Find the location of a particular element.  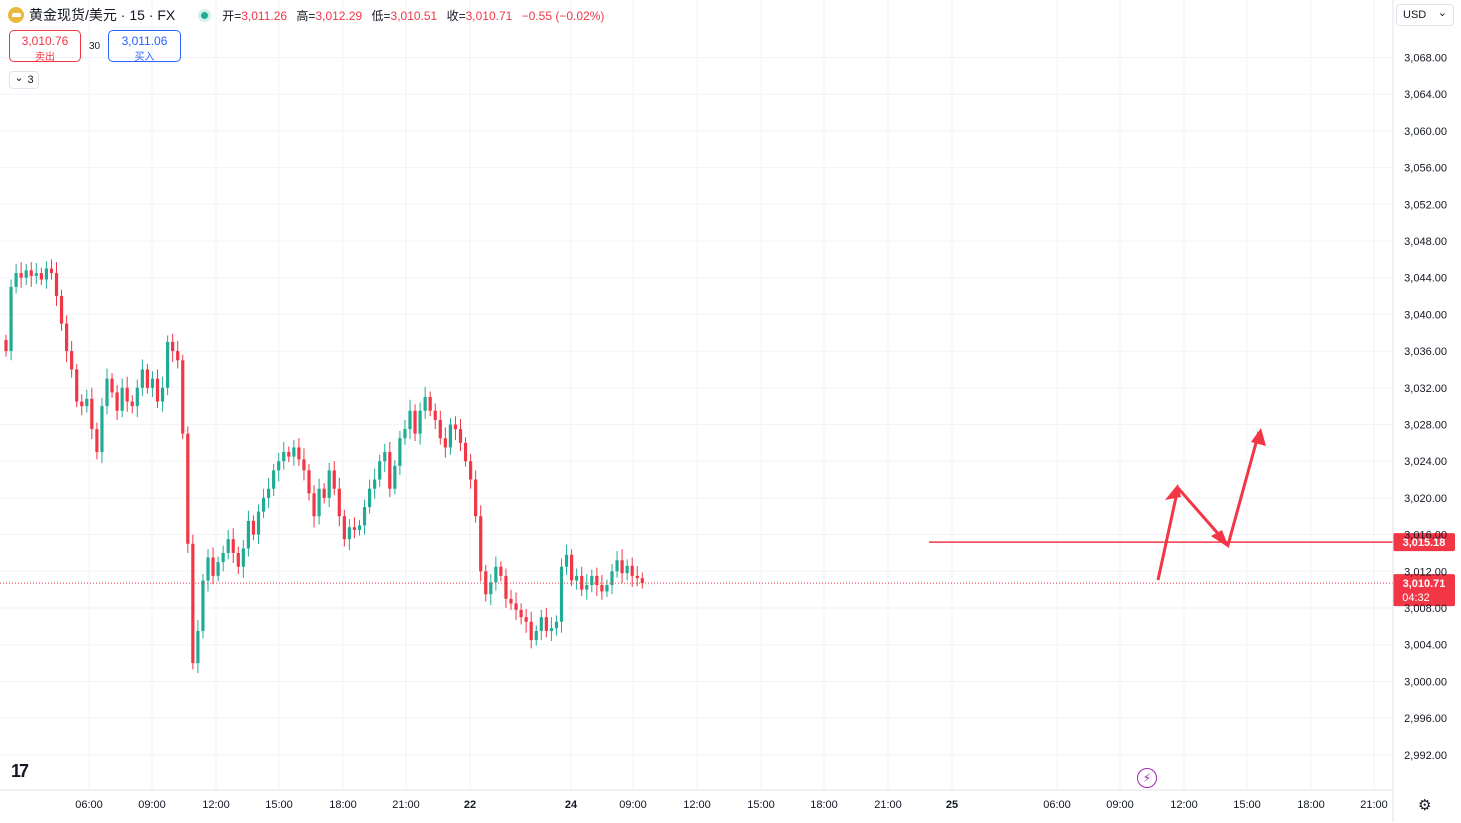

spread-value: 30 is located at coordinates (95, 46).